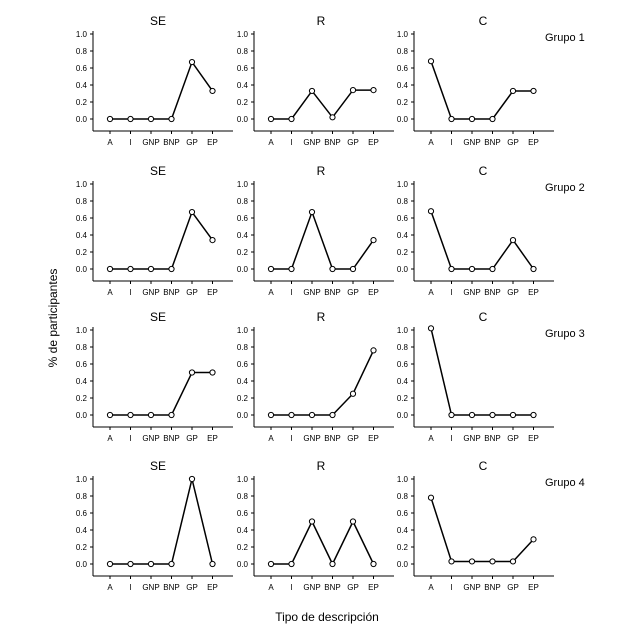 This screenshot has height=628, width=640. What do you see at coordinates (565, 188) in the screenshot?
I see `group-label: Grupo 2` at bounding box center [565, 188].